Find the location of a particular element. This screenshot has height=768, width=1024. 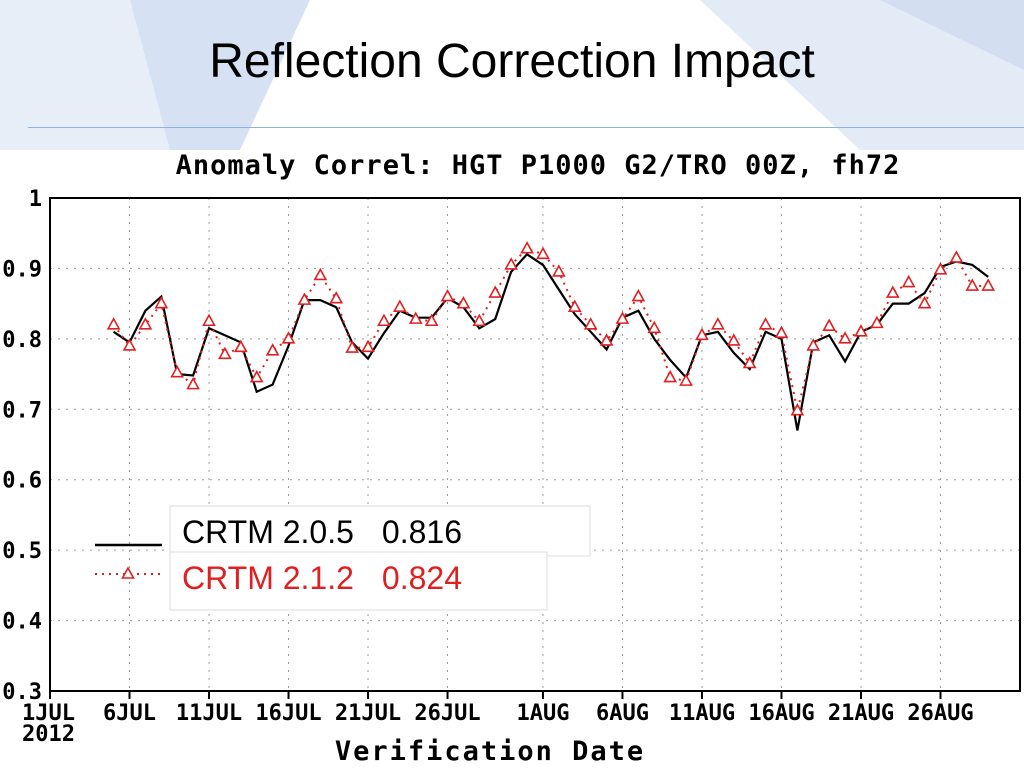

legend-entry-crtm-205: CRTM 2.0.5 0.816 is located at coordinates (322, 532).